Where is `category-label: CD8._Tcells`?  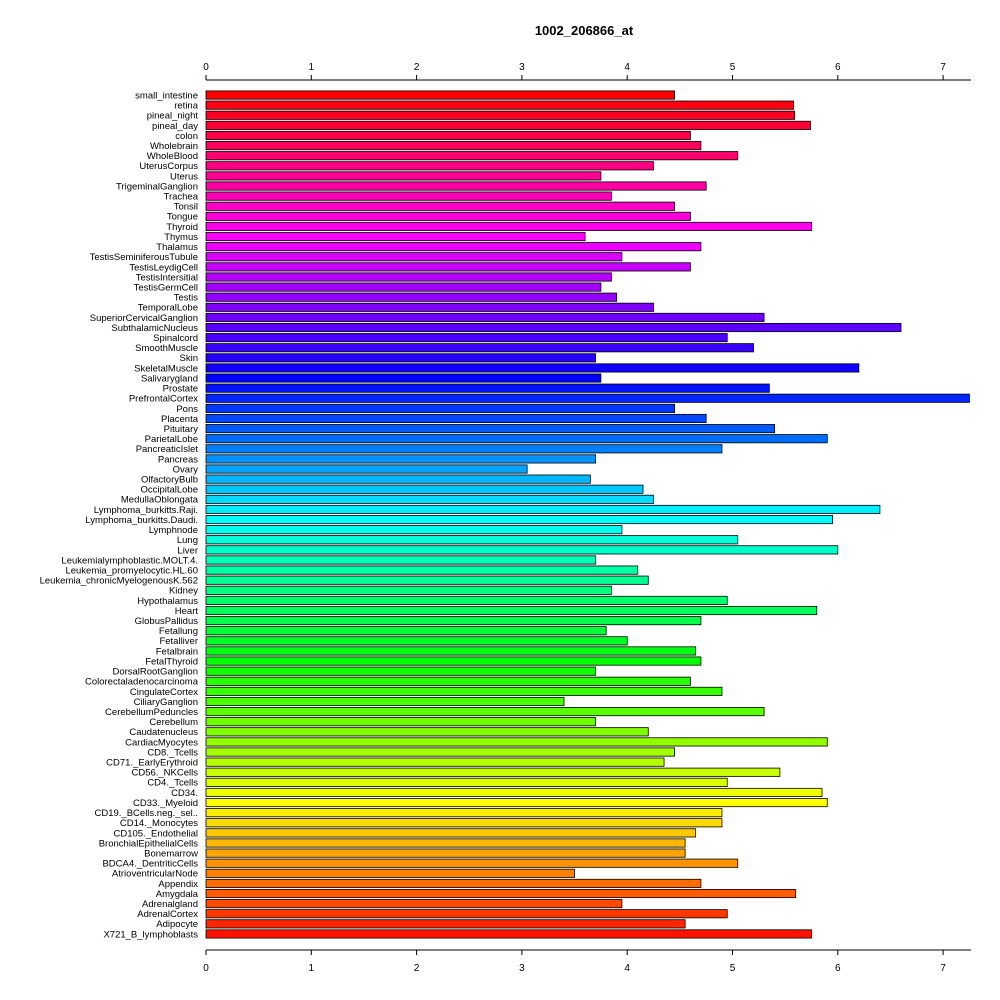
category-label: CD8._Tcells is located at coordinates (172, 752).